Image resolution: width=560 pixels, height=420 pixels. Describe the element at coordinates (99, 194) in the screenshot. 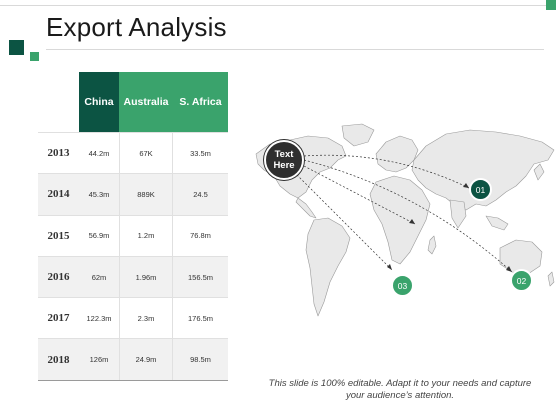

I see `china-cell: 45.3m` at that location.